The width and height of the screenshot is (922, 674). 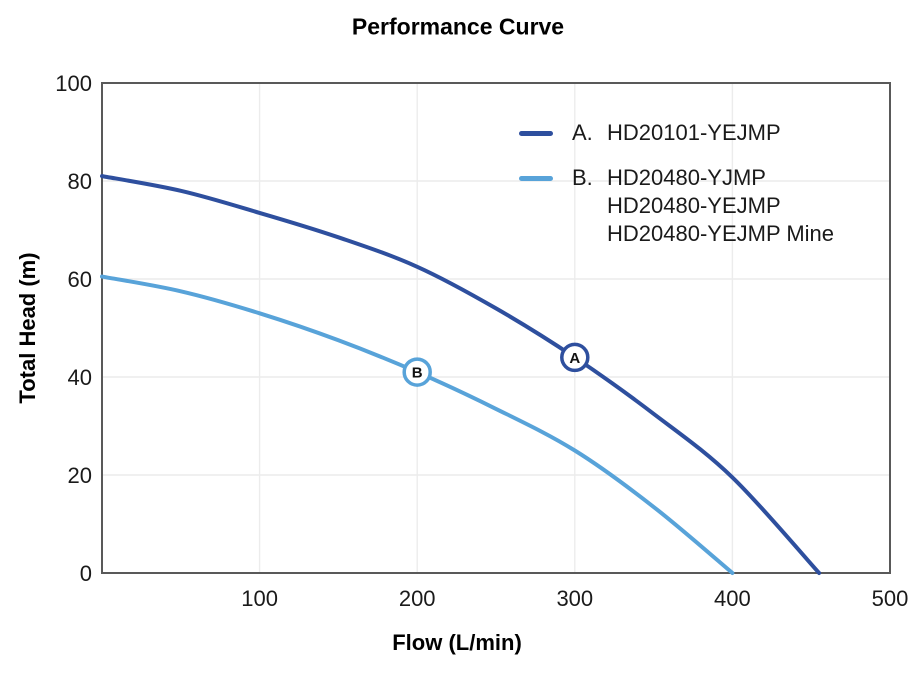 I want to click on legend-labels-a: HD20101-YEJMP, so click(x=694, y=133).